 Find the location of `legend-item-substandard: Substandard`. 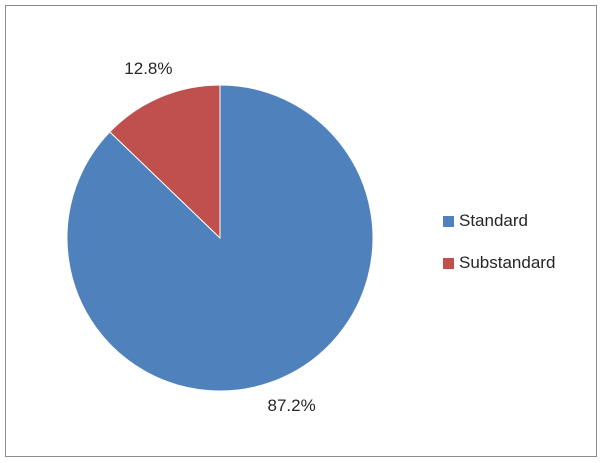

legend-item-substandard: Substandard is located at coordinates (499, 263).